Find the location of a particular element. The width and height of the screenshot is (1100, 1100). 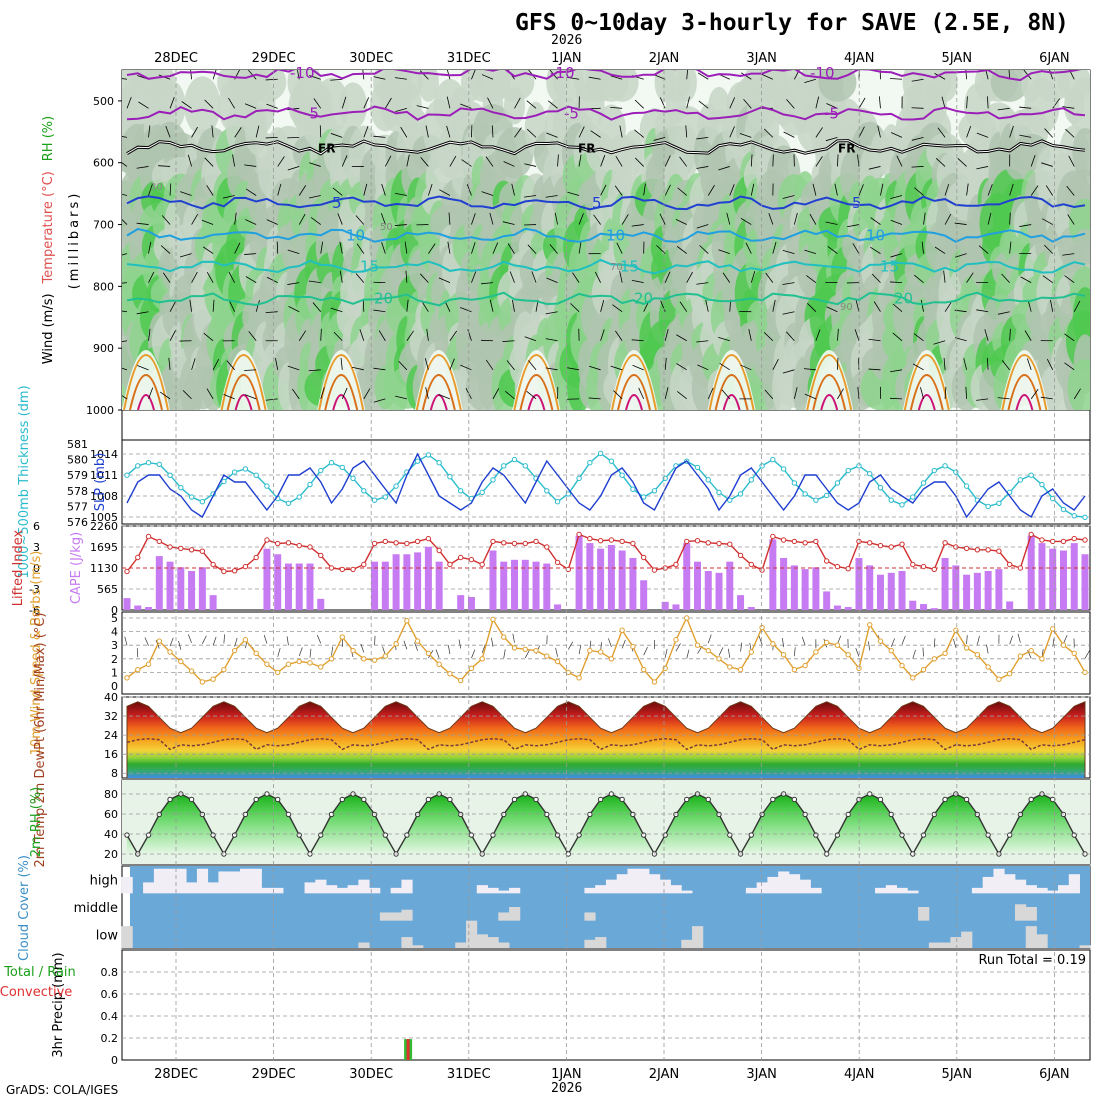

li-tick: -3 is located at coordinates (34, 589).